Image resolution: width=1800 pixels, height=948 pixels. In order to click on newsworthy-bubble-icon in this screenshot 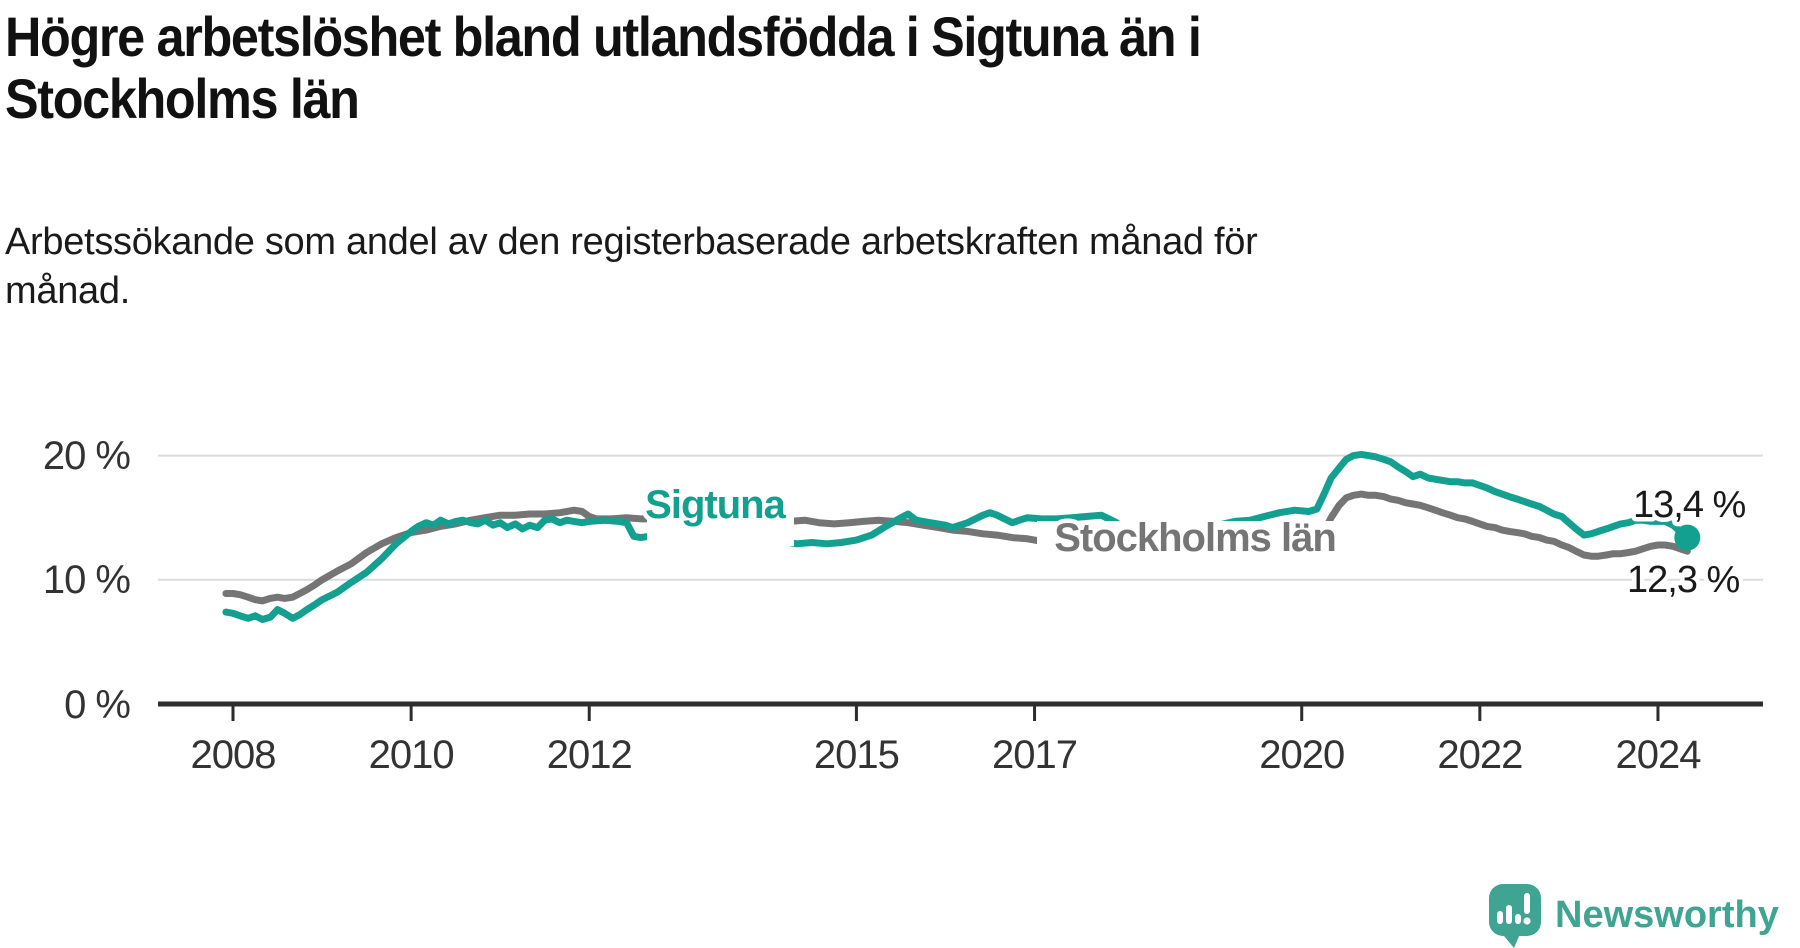, I will do `click(1515, 916)`.